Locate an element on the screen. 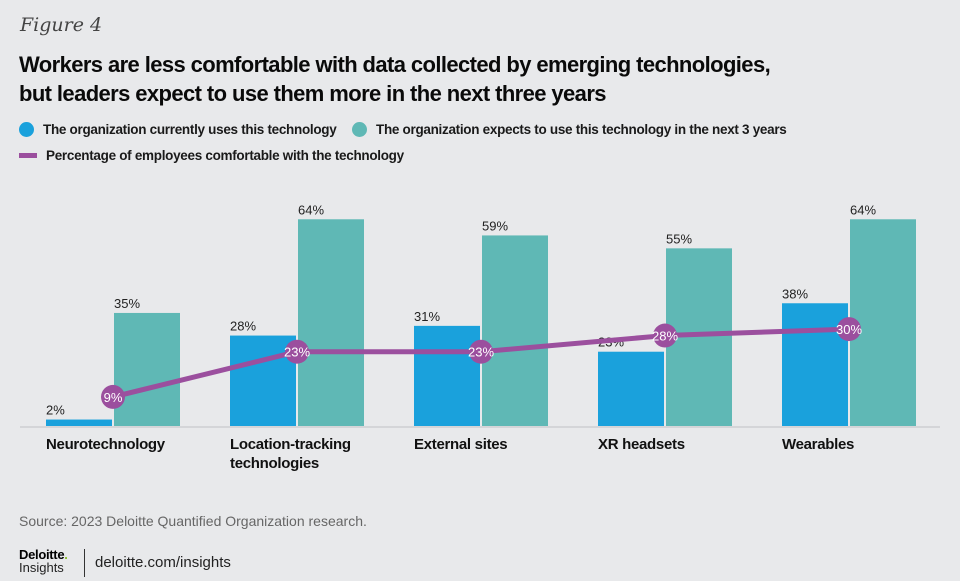  bar-value-label: 28% is located at coordinates (243, 326).